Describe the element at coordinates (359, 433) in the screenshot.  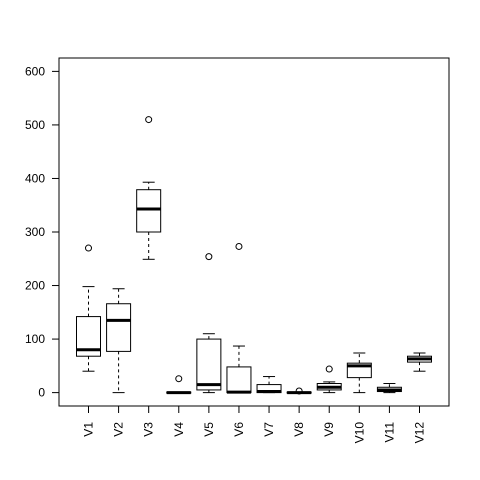
I see `x-tick-label: V10` at that location.